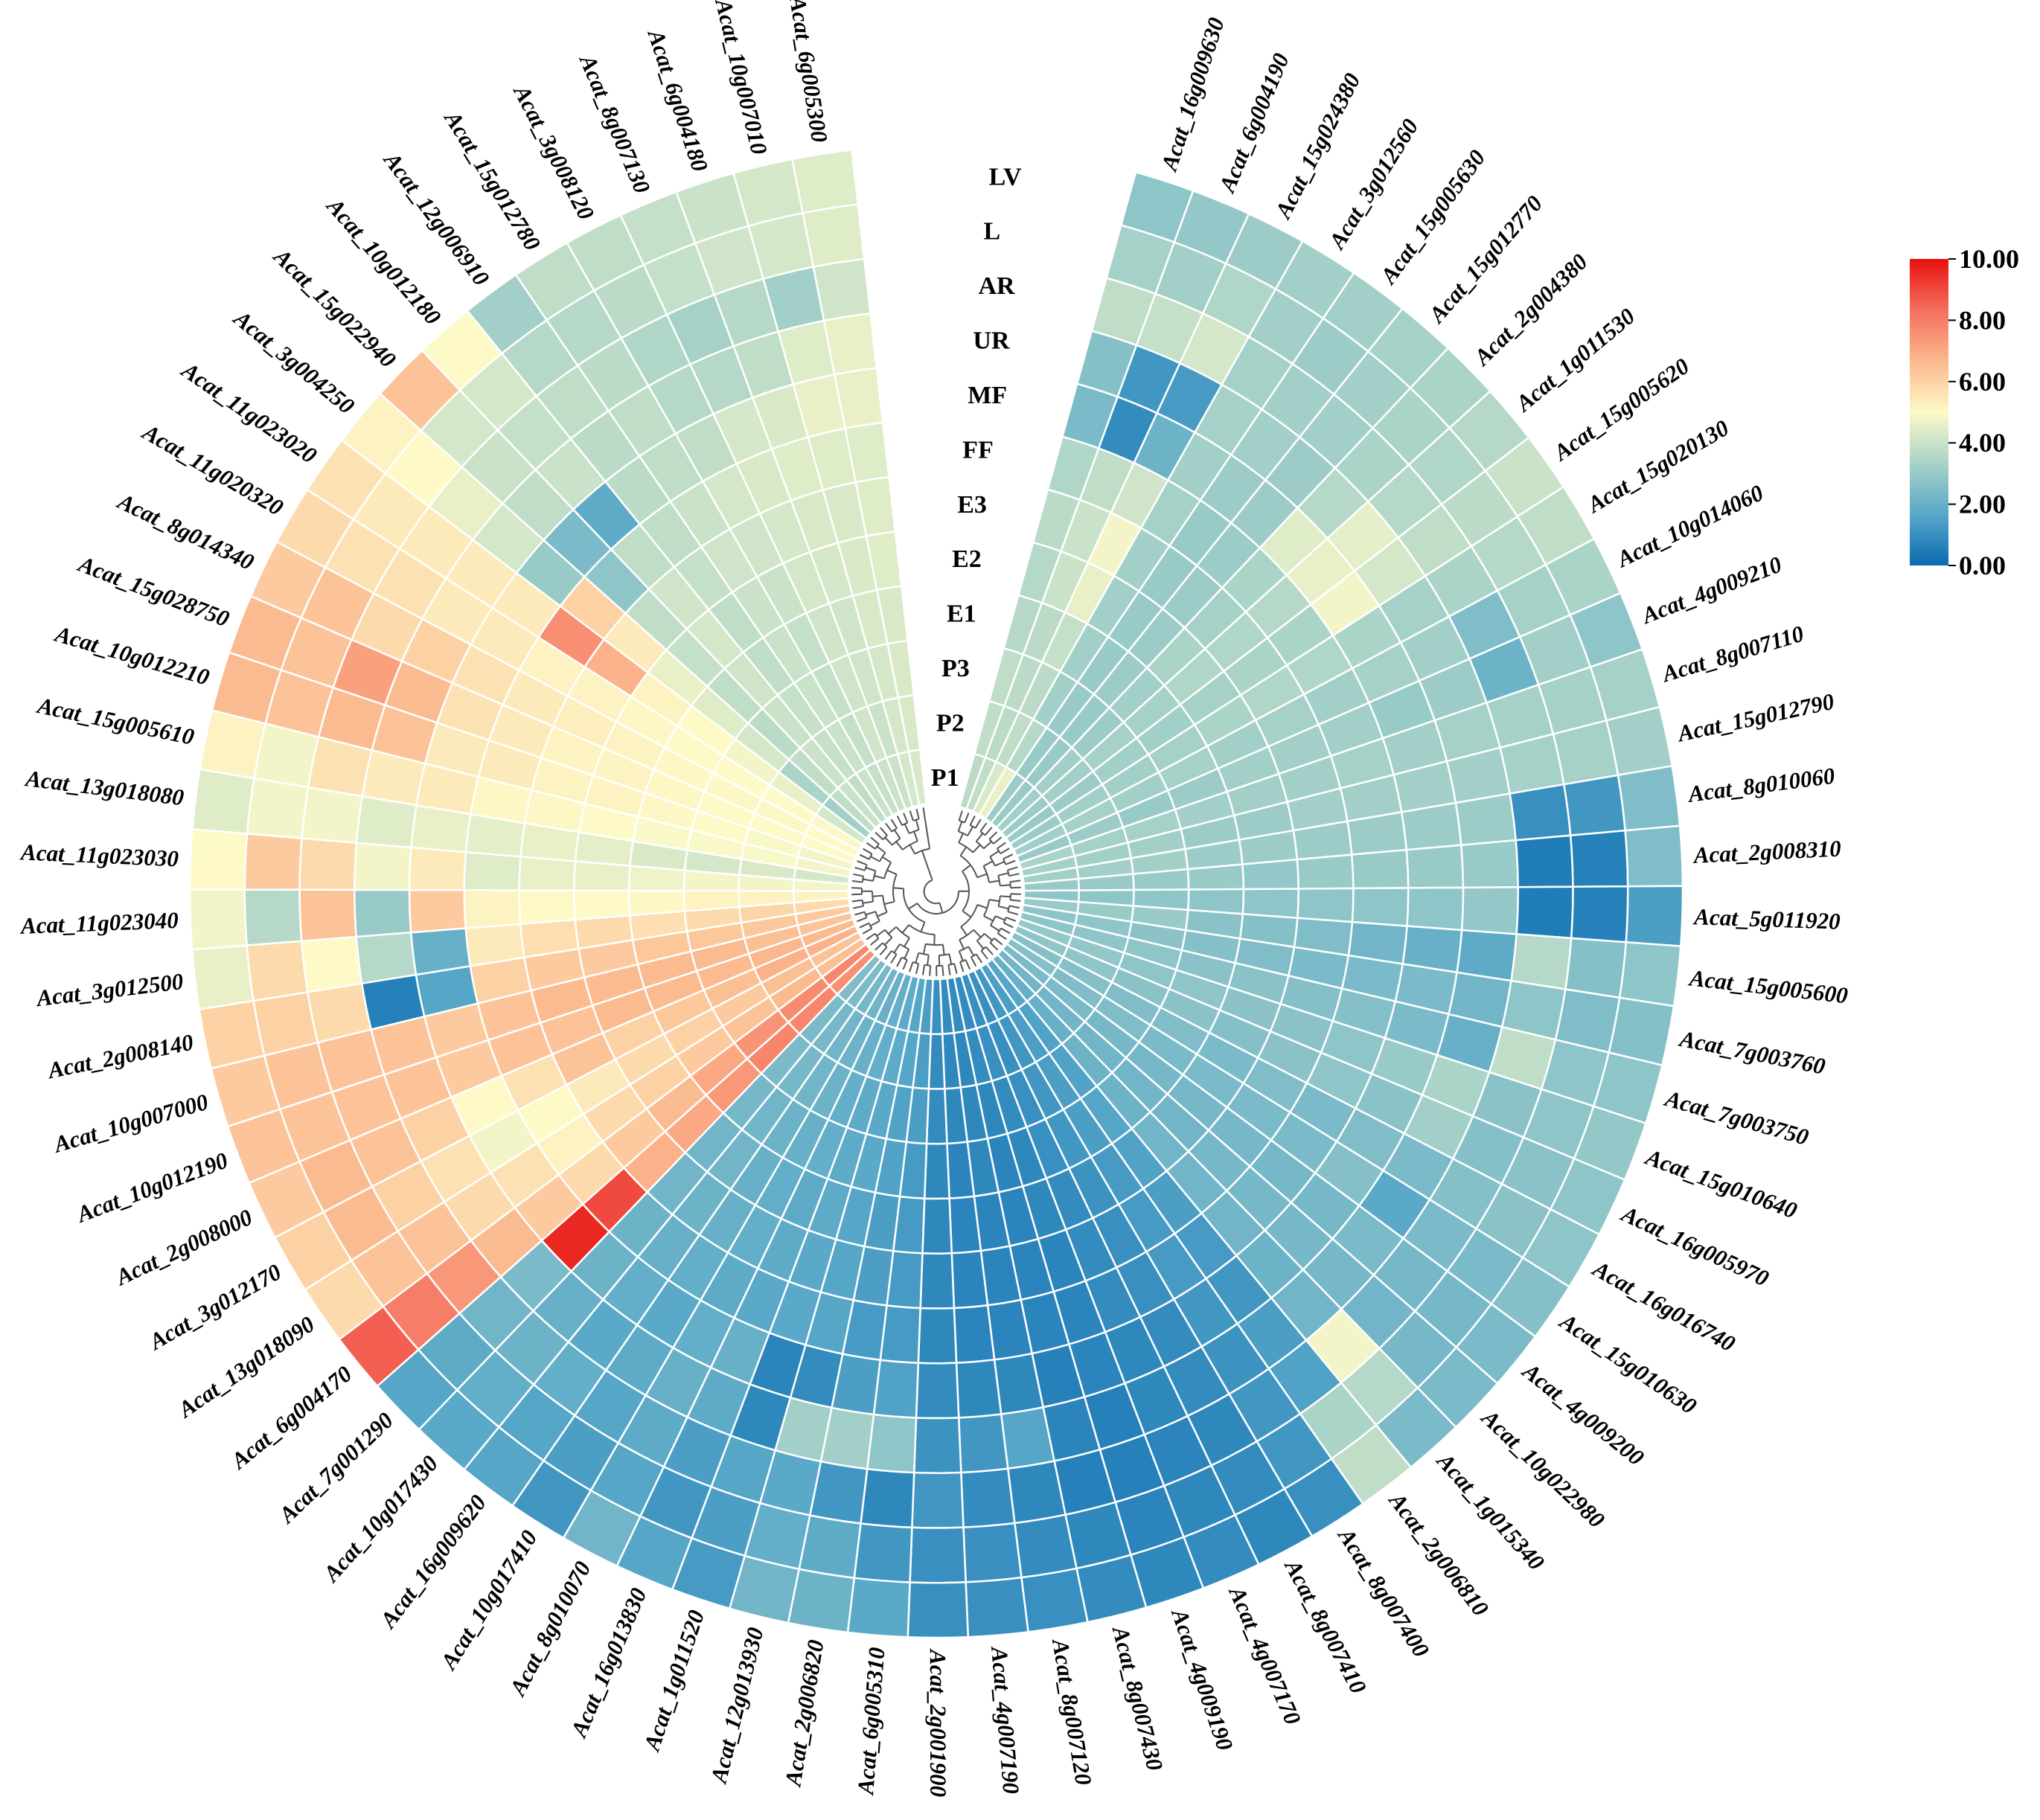 The image size is (2040, 1820). I want to click on gene-label: Acat_15g010640, so click(1720, 1183).